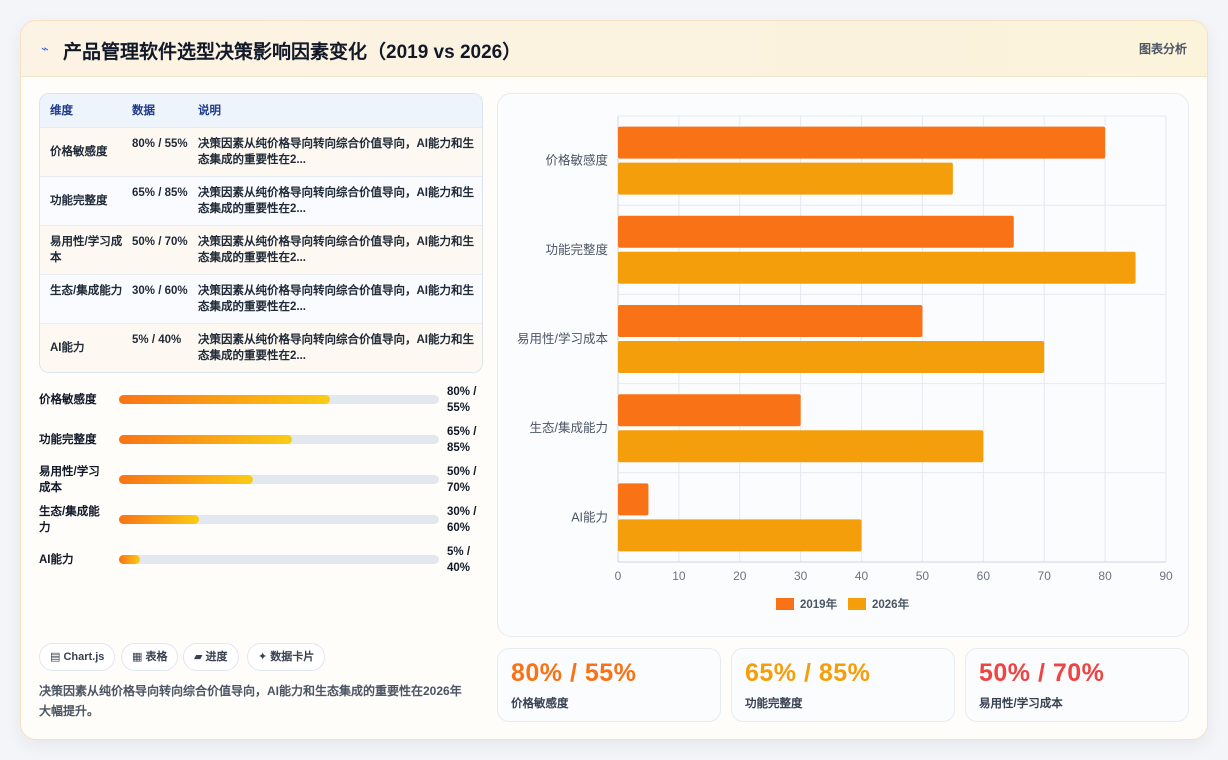 The image size is (1228, 760). Describe the element at coordinates (574, 673) in the screenshot. I see `stat-value: 80% / 55%` at that location.